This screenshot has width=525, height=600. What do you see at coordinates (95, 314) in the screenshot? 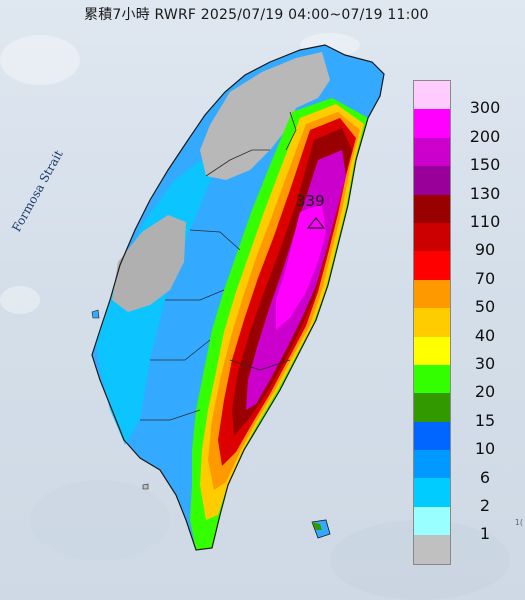
I see `penghu-islet` at bounding box center [95, 314].